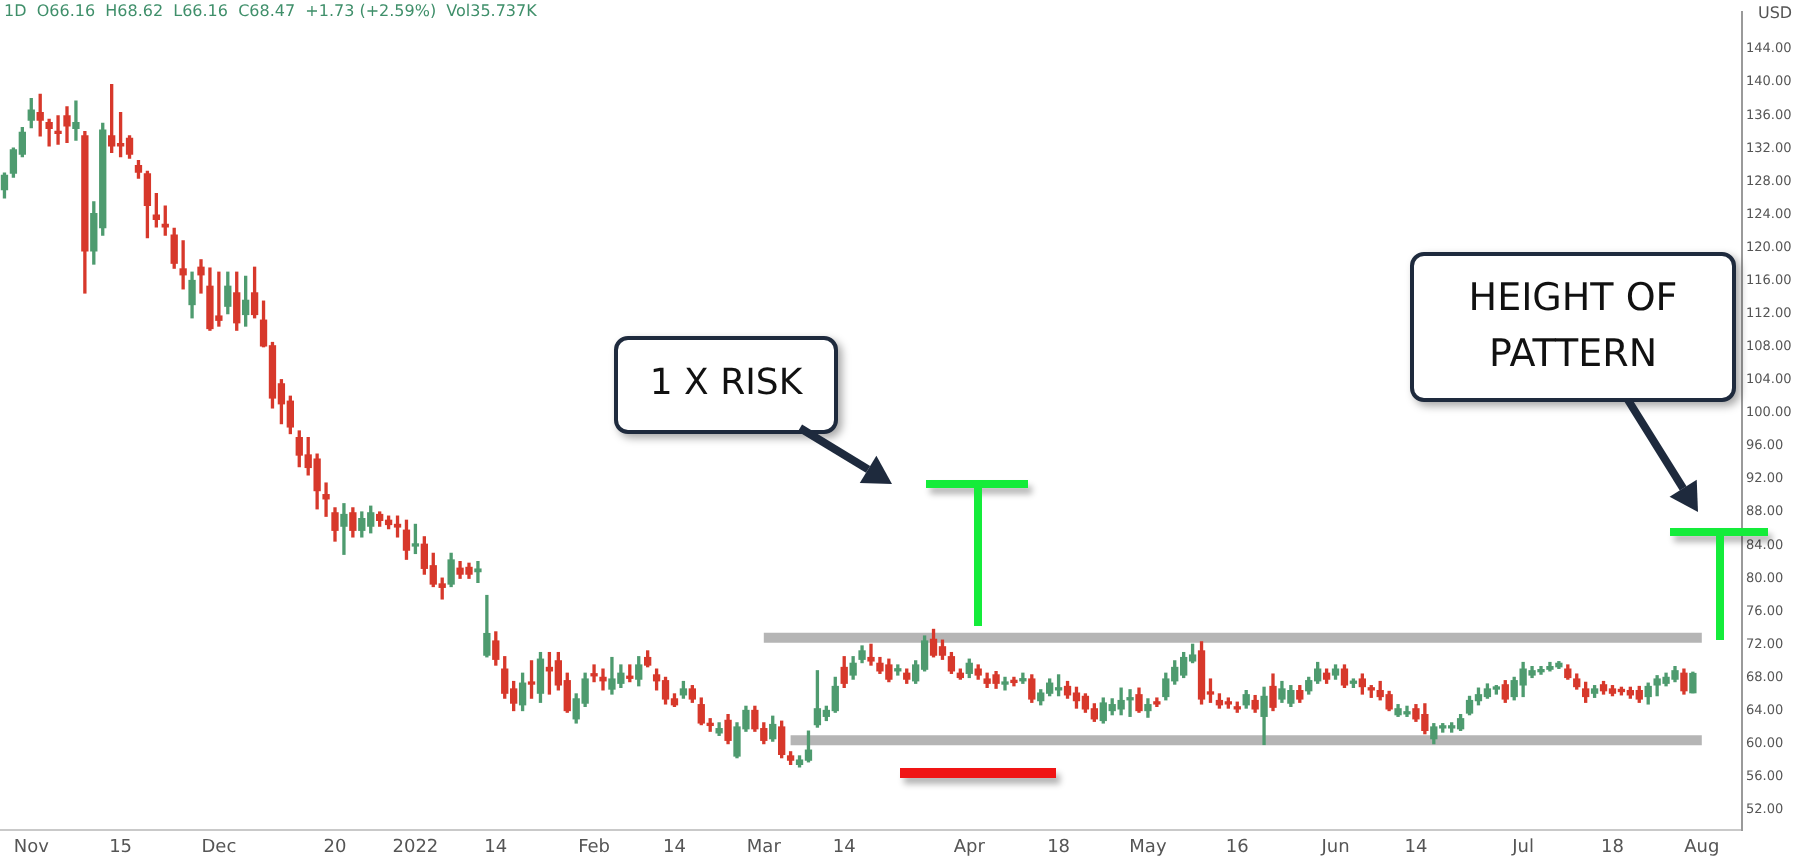  Describe the element at coordinates (969, 847) in the screenshot. I see `x-tick-label: Apr` at that location.